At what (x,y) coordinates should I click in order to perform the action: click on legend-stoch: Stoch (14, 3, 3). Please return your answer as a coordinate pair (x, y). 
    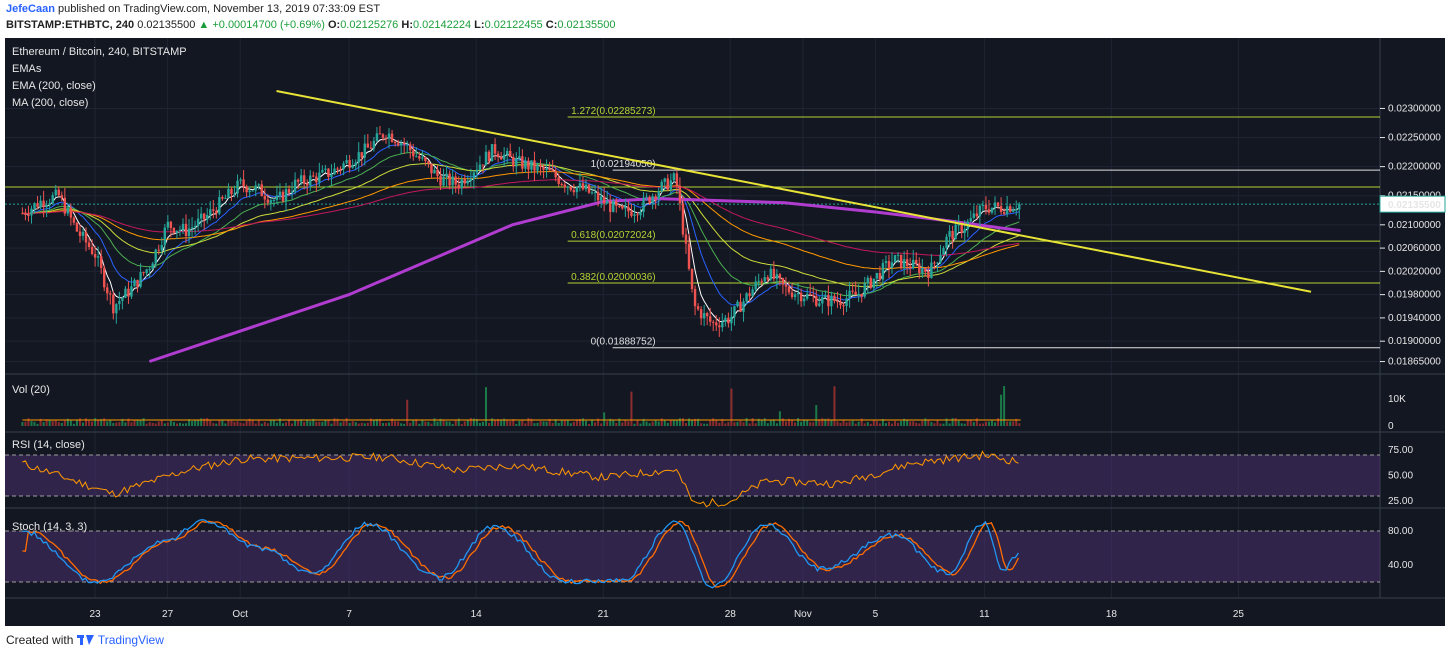
    Looking at the image, I should click on (49, 527).